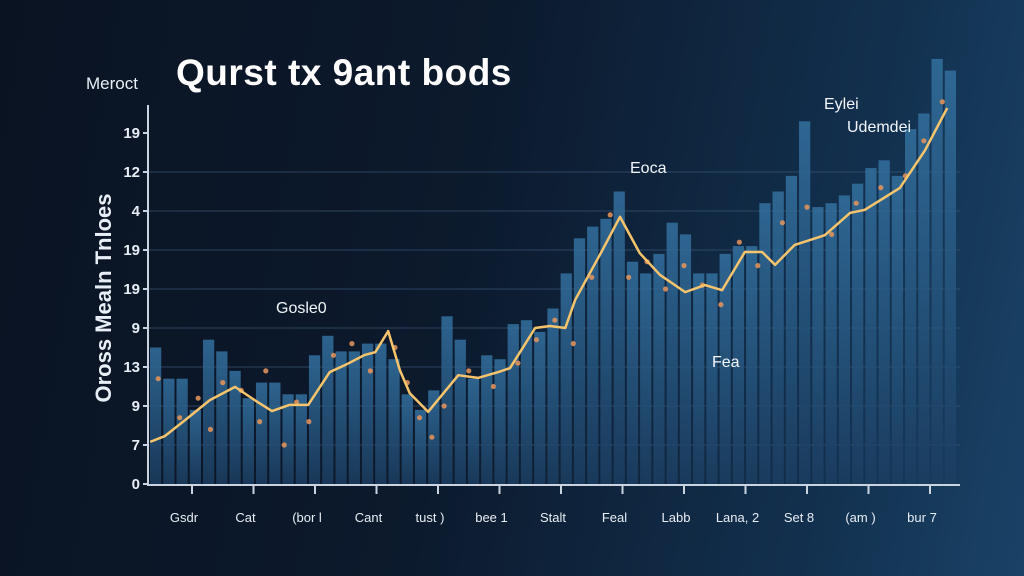 The image size is (1024, 576). I want to click on x-tick-label: Set 8, so click(799, 517).